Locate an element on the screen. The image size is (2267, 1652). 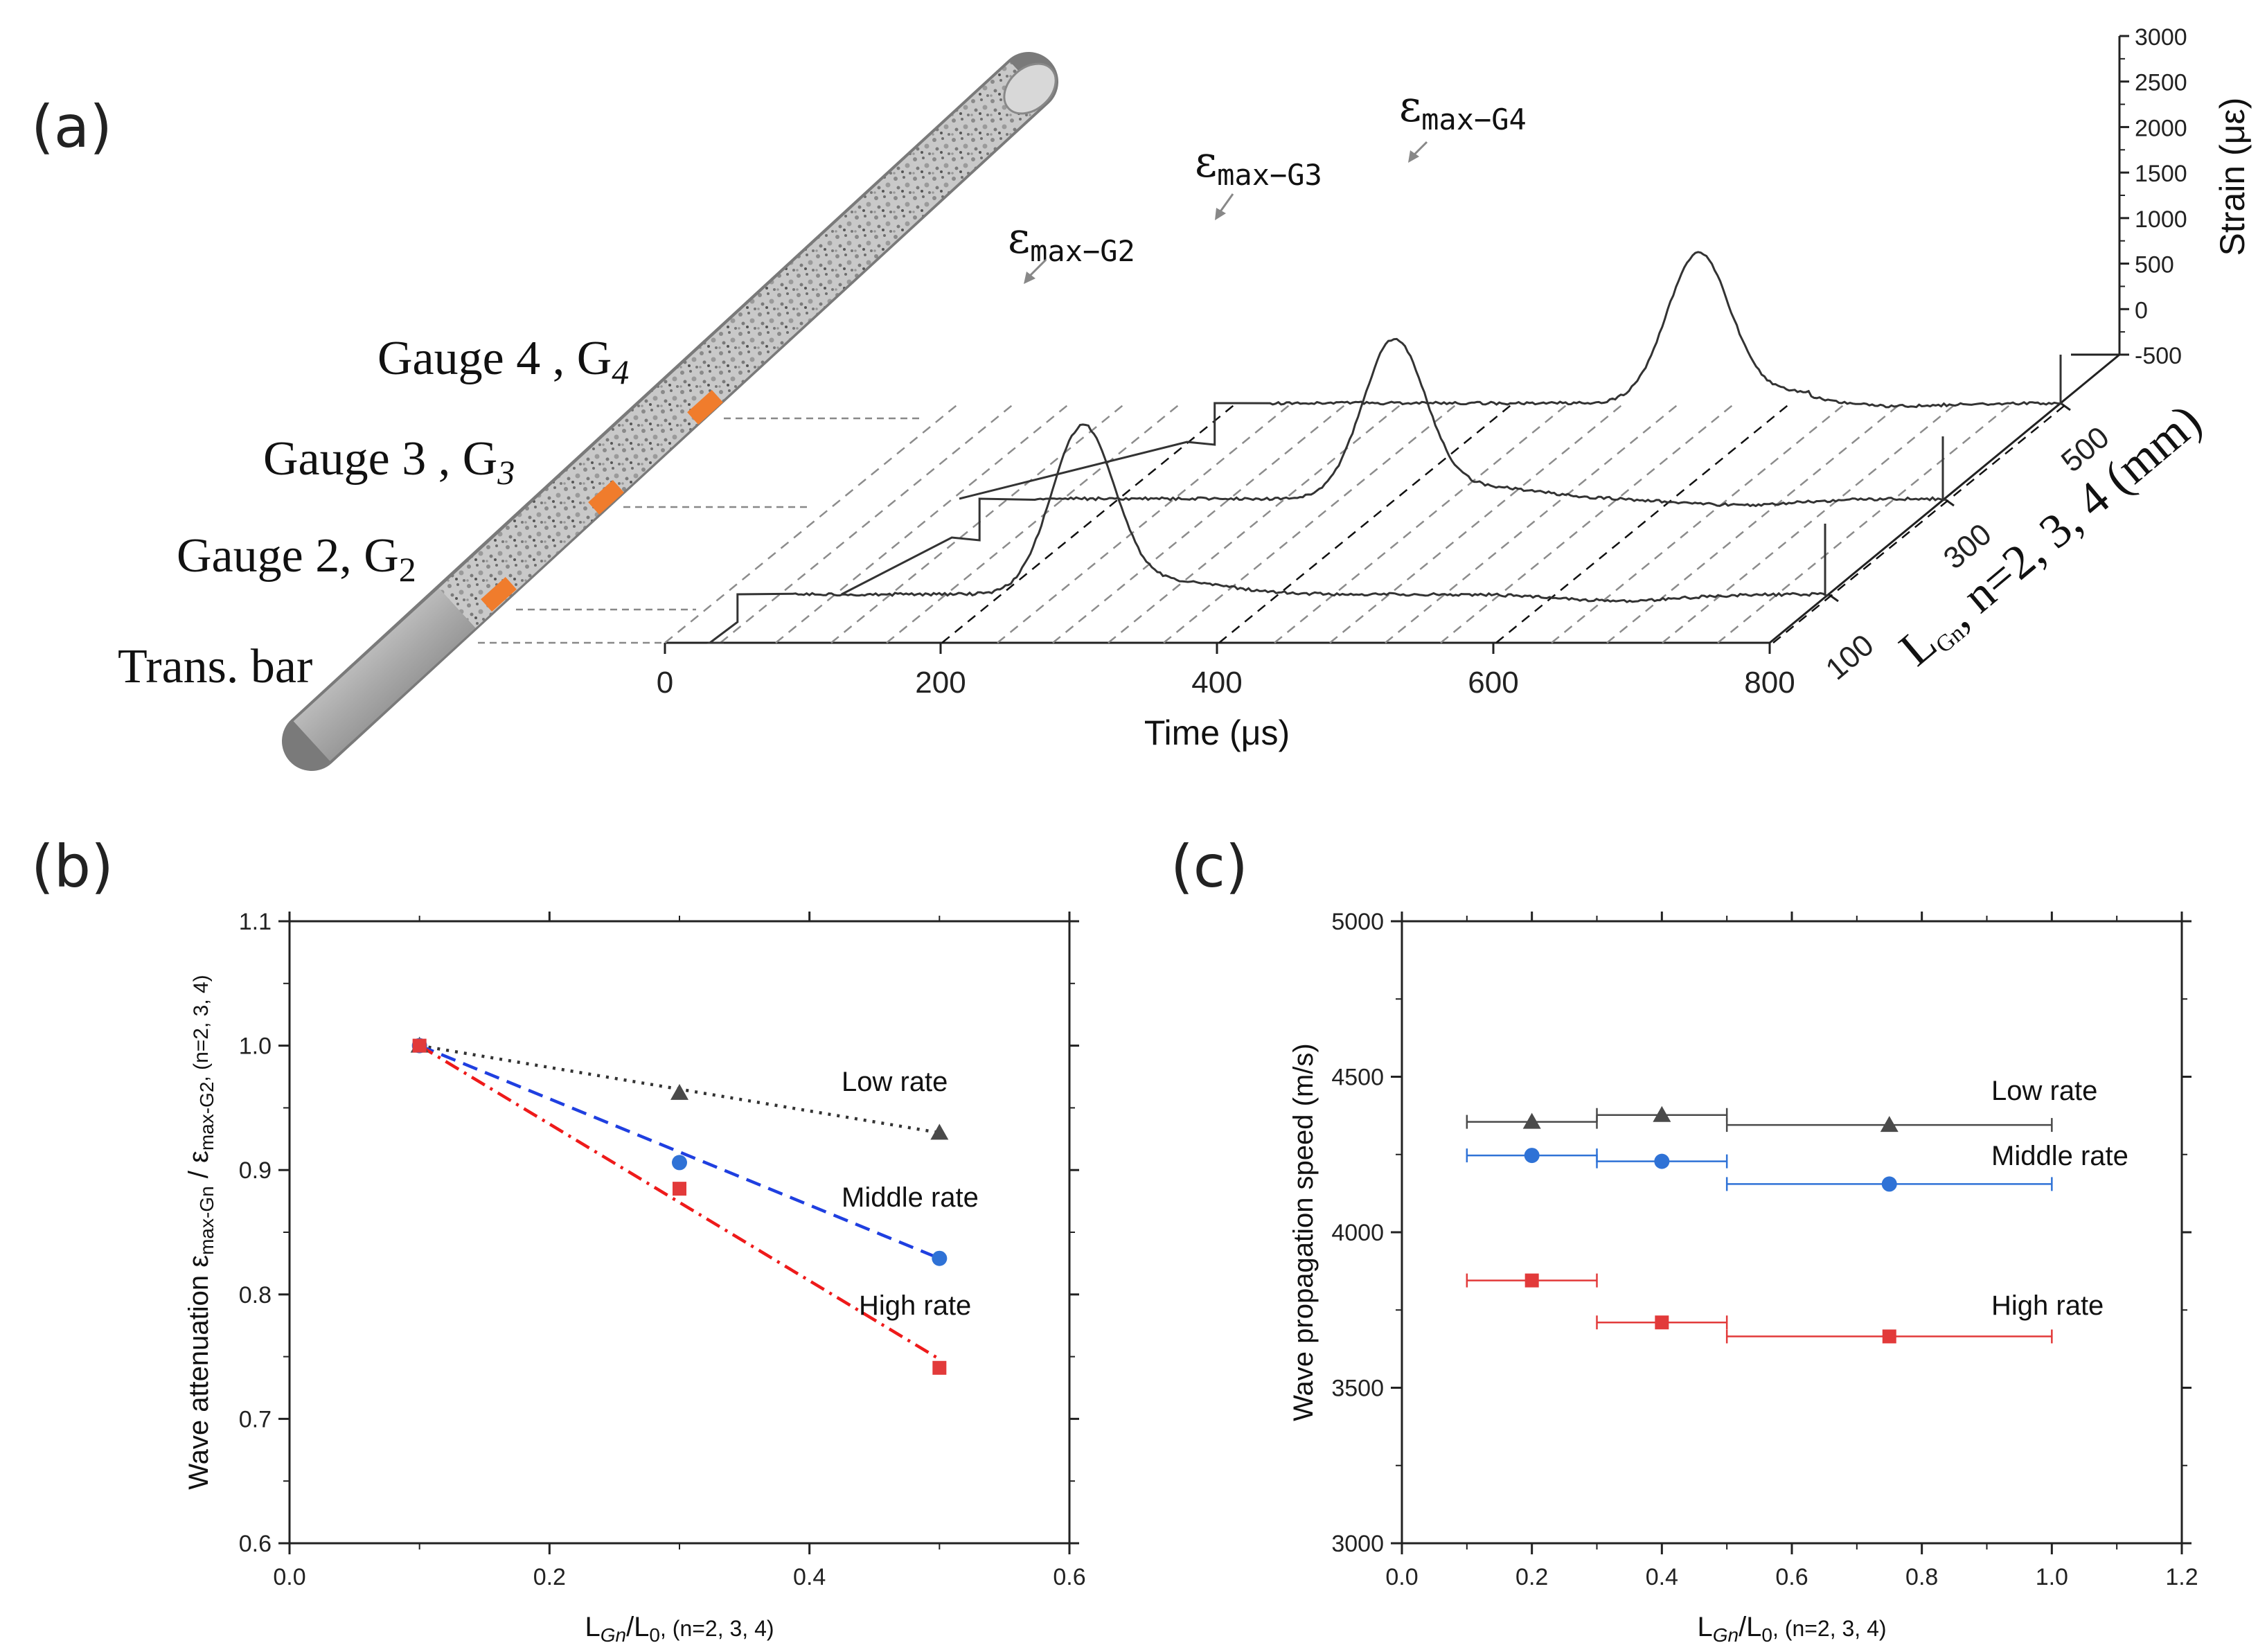
peak-label-g3: εmax−G3 is located at coordinates (1258, 164).